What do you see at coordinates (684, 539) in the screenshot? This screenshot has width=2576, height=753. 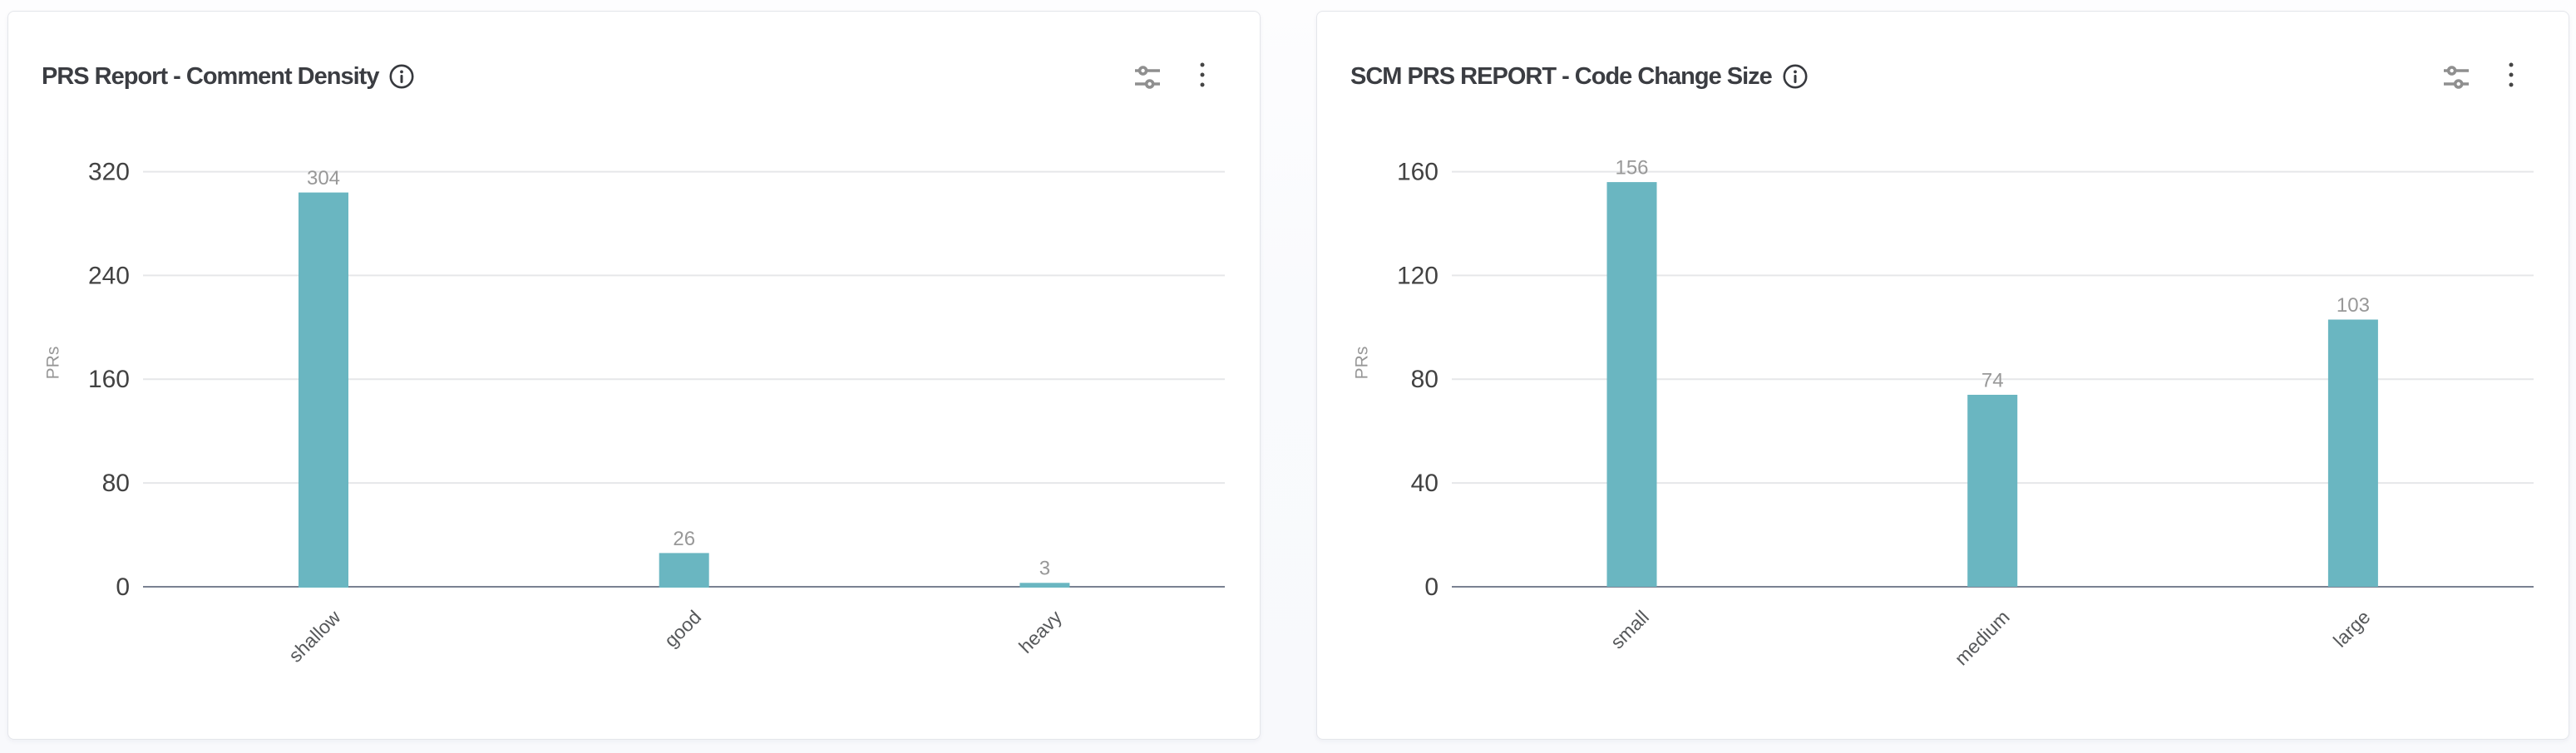 I see `svg-text: 26` at bounding box center [684, 539].